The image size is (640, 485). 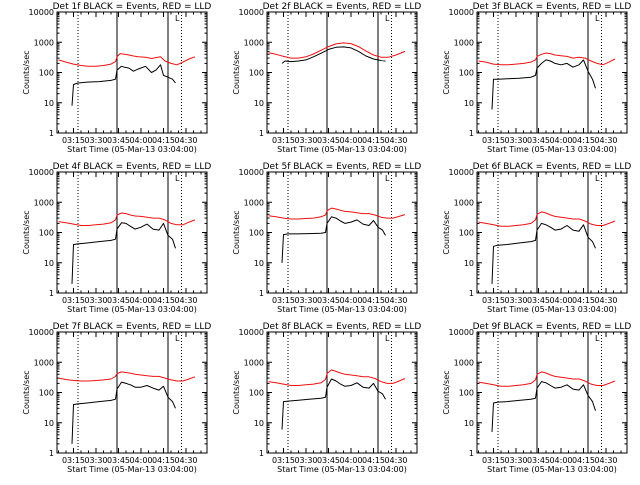 I want to click on plot-title: Det 6f BLACK = Events, RED = LLD, so click(x=552, y=167).